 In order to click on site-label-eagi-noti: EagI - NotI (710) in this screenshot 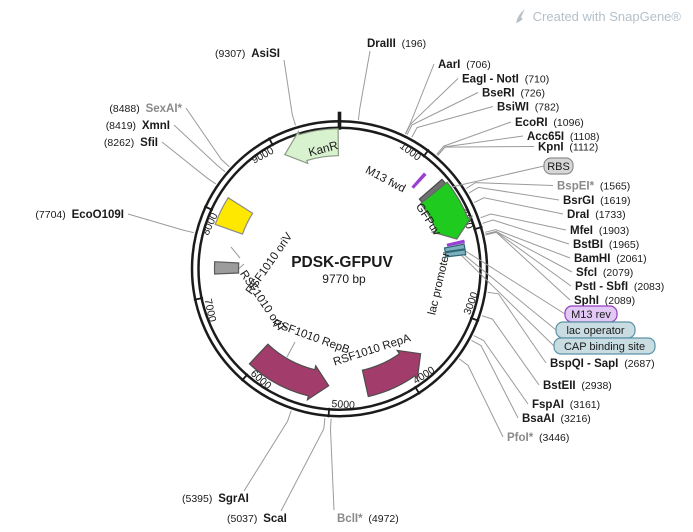, I will do `click(505, 80)`.